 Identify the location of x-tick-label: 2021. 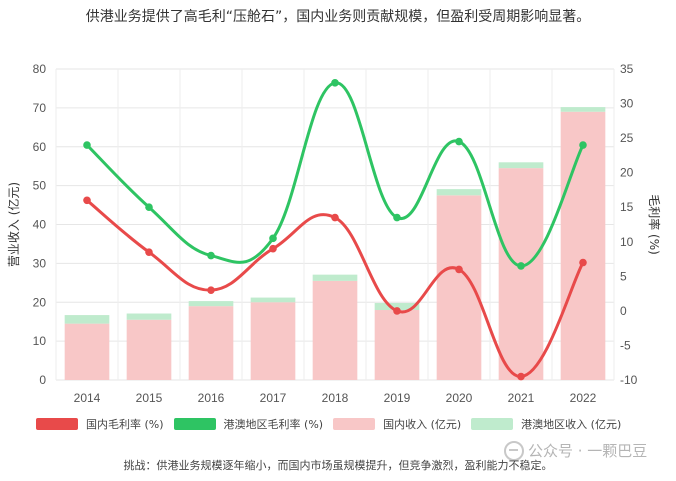
(521, 398).